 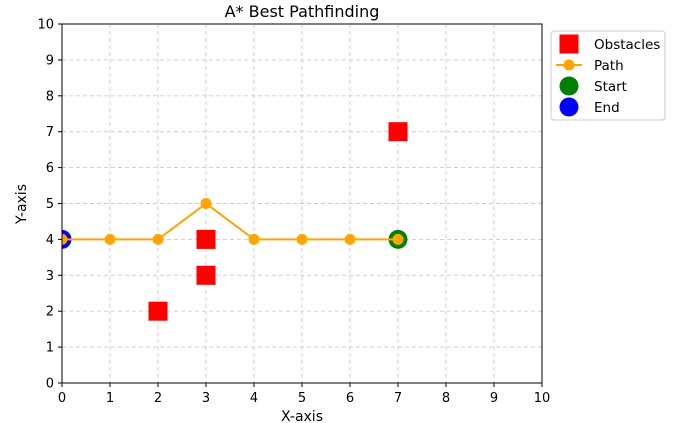 I want to click on y-tick-label-8: 8, so click(x=50, y=96).